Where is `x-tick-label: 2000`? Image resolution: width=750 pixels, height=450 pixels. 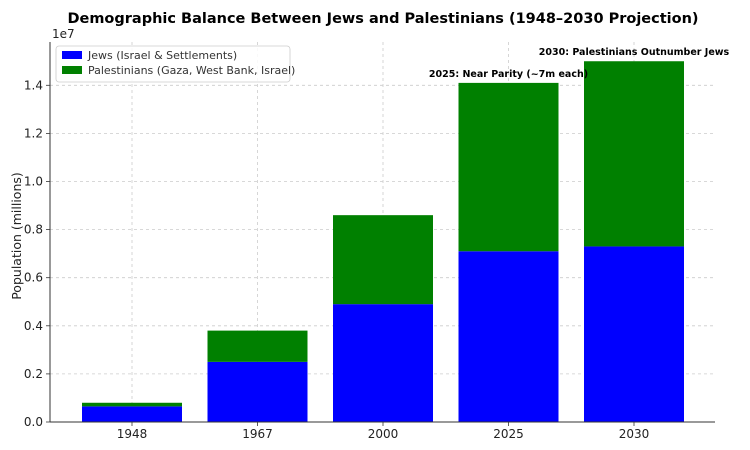
x-tick-label: 2000 is located at coordinates (383, 434).